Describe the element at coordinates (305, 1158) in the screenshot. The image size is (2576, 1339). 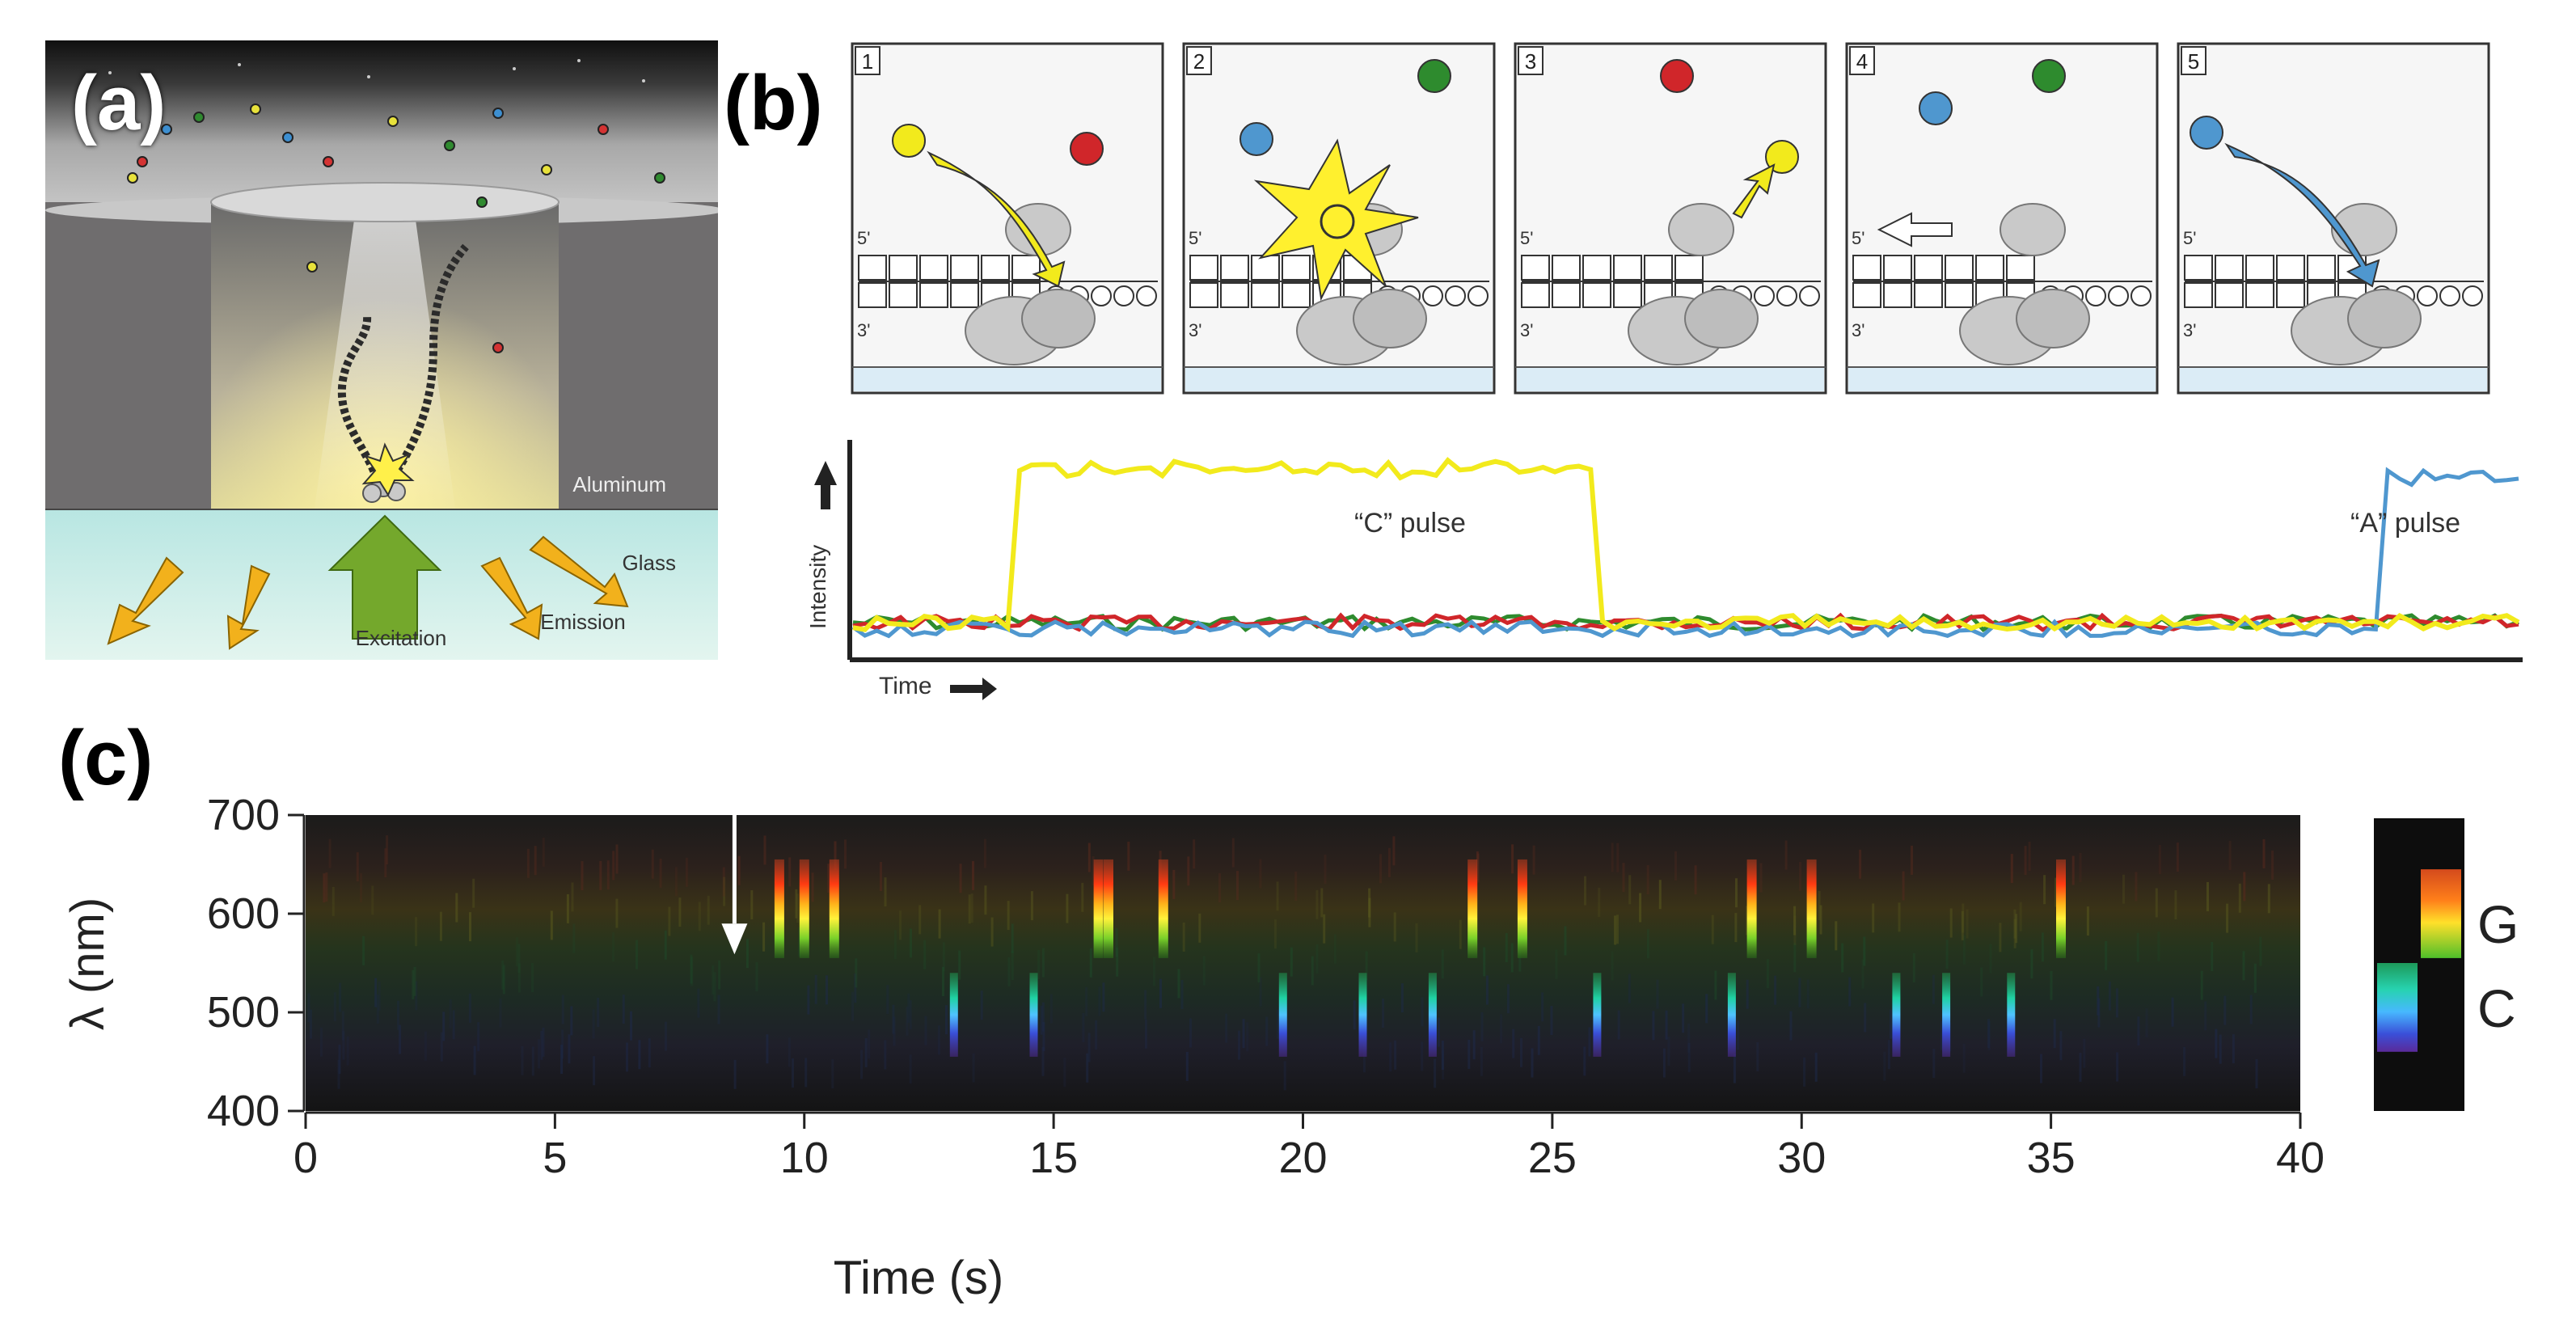
I see `x-tick-label: 0` at that location.